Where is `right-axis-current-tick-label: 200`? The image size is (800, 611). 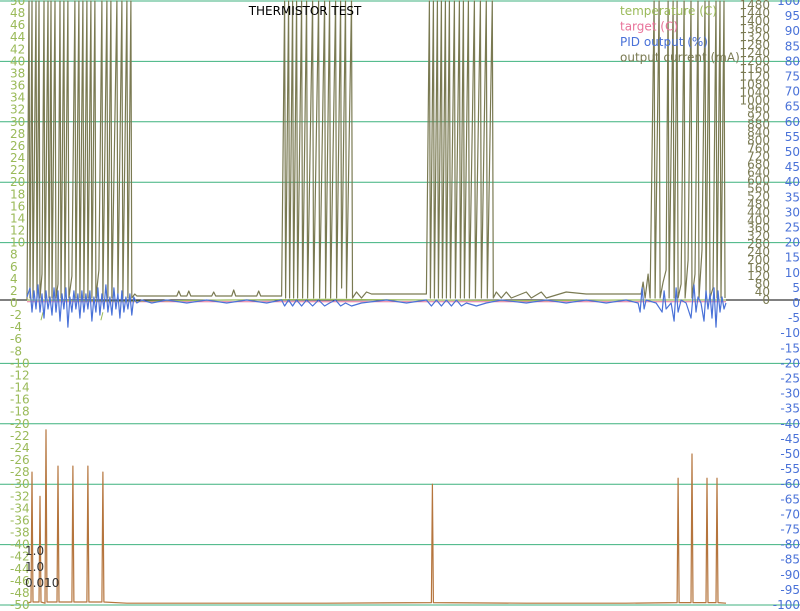
right-axis-current-tick-label: 200 is located at coordinates (758, 260).